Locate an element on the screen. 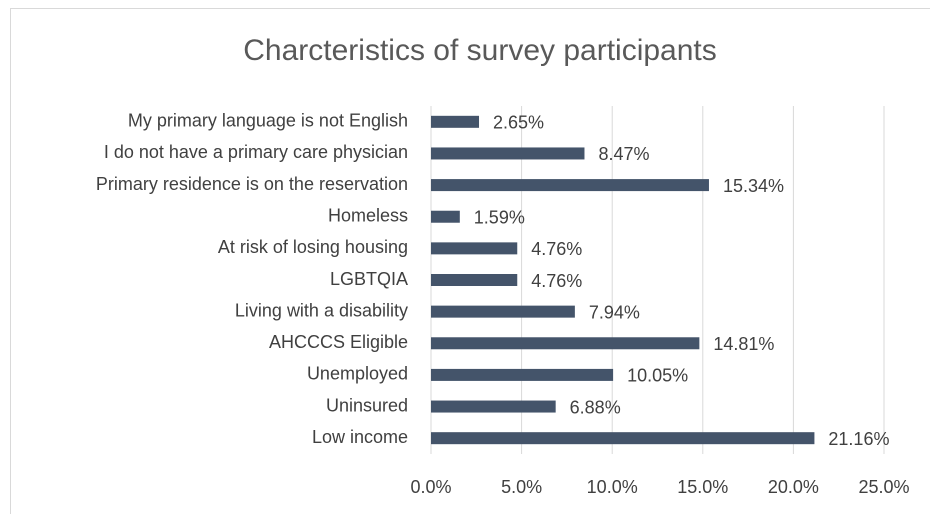 This screenshot has width=930, height=514. x-tick-label: 15.0% is located at coordinates (702, 487).